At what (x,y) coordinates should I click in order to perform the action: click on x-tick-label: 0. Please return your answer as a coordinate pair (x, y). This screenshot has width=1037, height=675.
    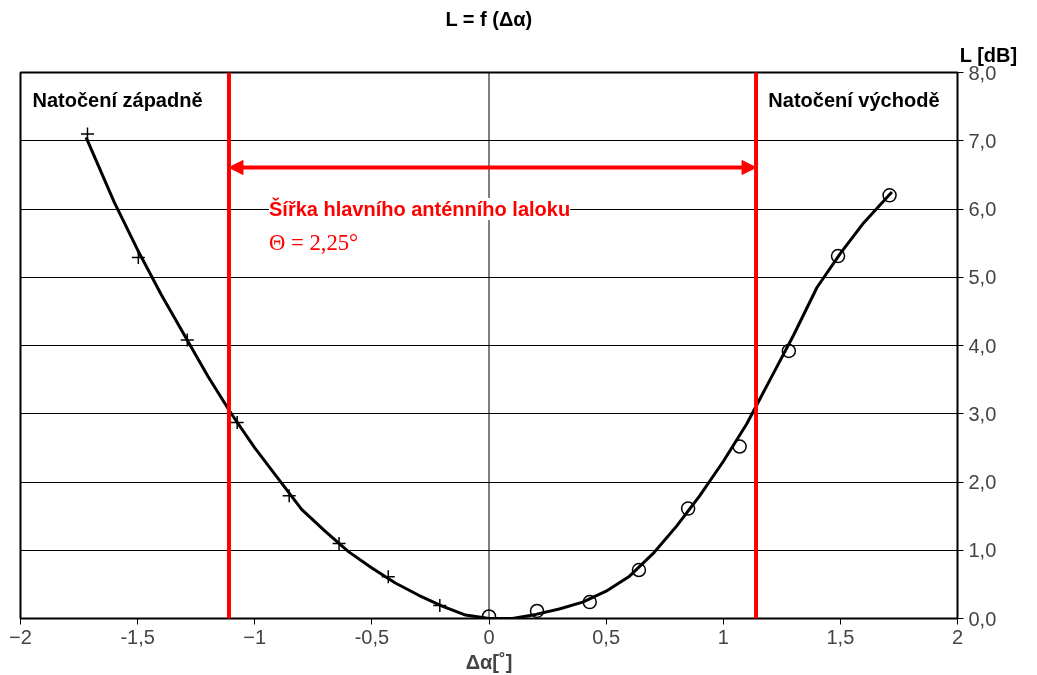
    Looking at the image, I should click on (489, 636).